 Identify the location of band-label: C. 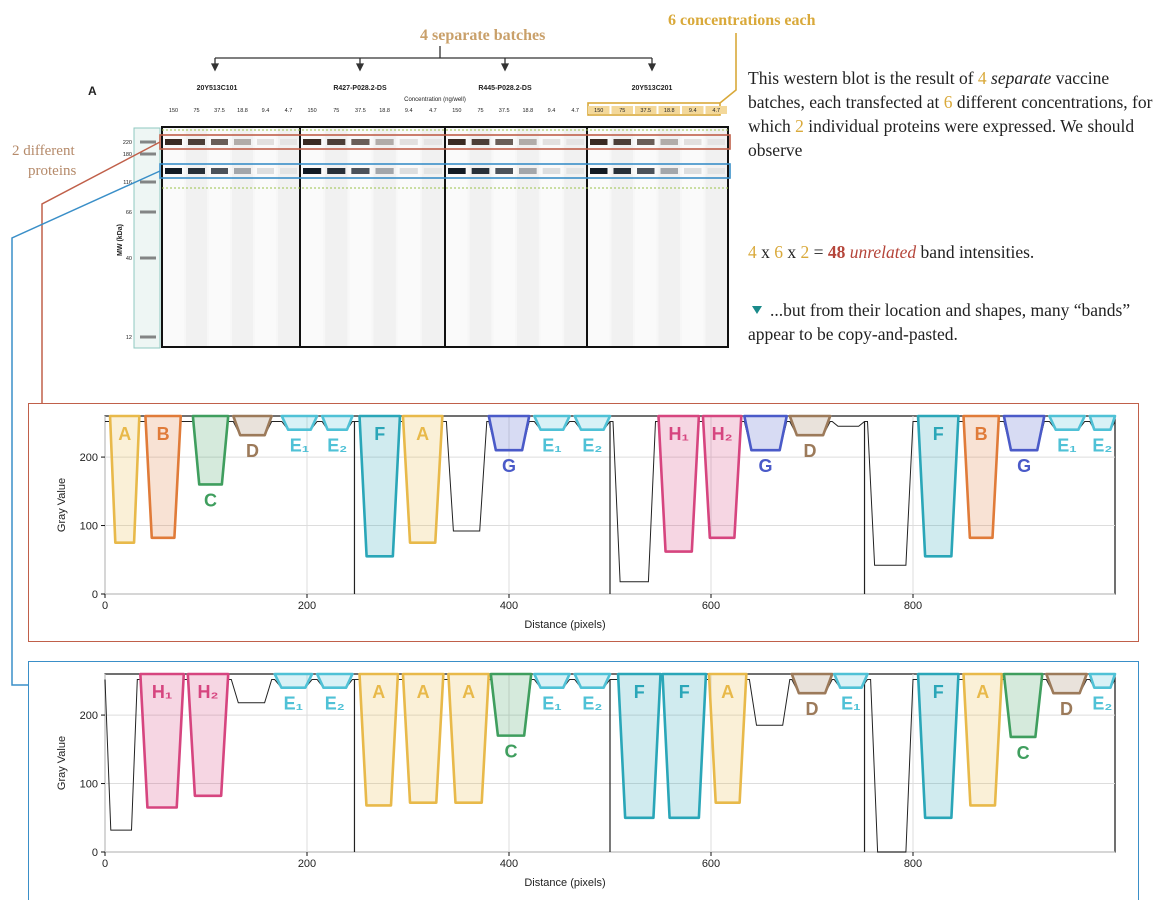
(511, 752).